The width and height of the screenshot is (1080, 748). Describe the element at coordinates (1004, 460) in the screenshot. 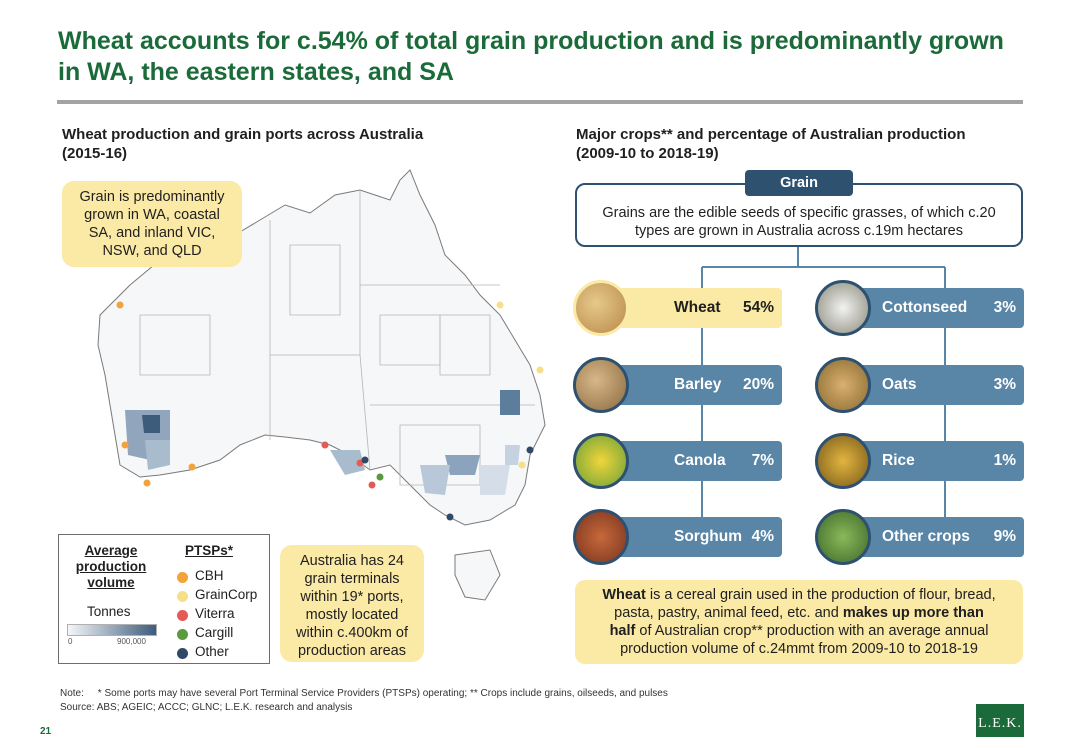

I see `crop-percent: 1%` at that location.